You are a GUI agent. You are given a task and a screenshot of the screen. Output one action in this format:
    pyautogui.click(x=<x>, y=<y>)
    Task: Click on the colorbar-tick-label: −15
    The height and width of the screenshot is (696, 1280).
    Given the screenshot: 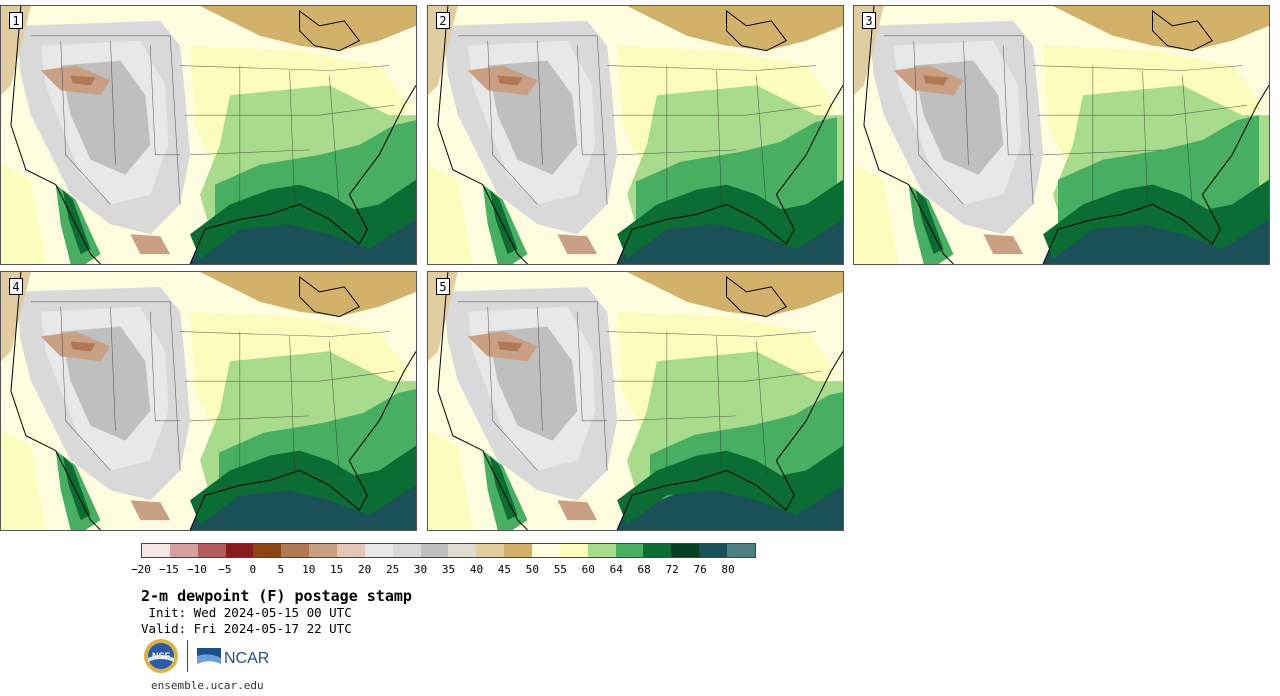 What is the action you would take?
    pyautogui.click(x=169, y=569)
    